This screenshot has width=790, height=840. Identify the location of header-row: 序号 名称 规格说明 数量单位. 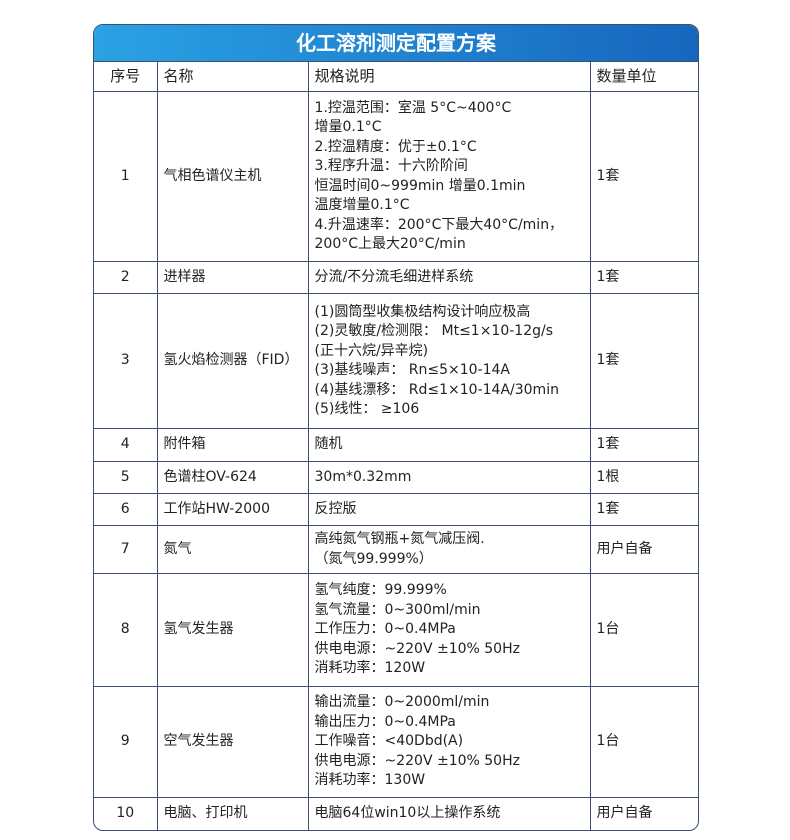
(396, 76).